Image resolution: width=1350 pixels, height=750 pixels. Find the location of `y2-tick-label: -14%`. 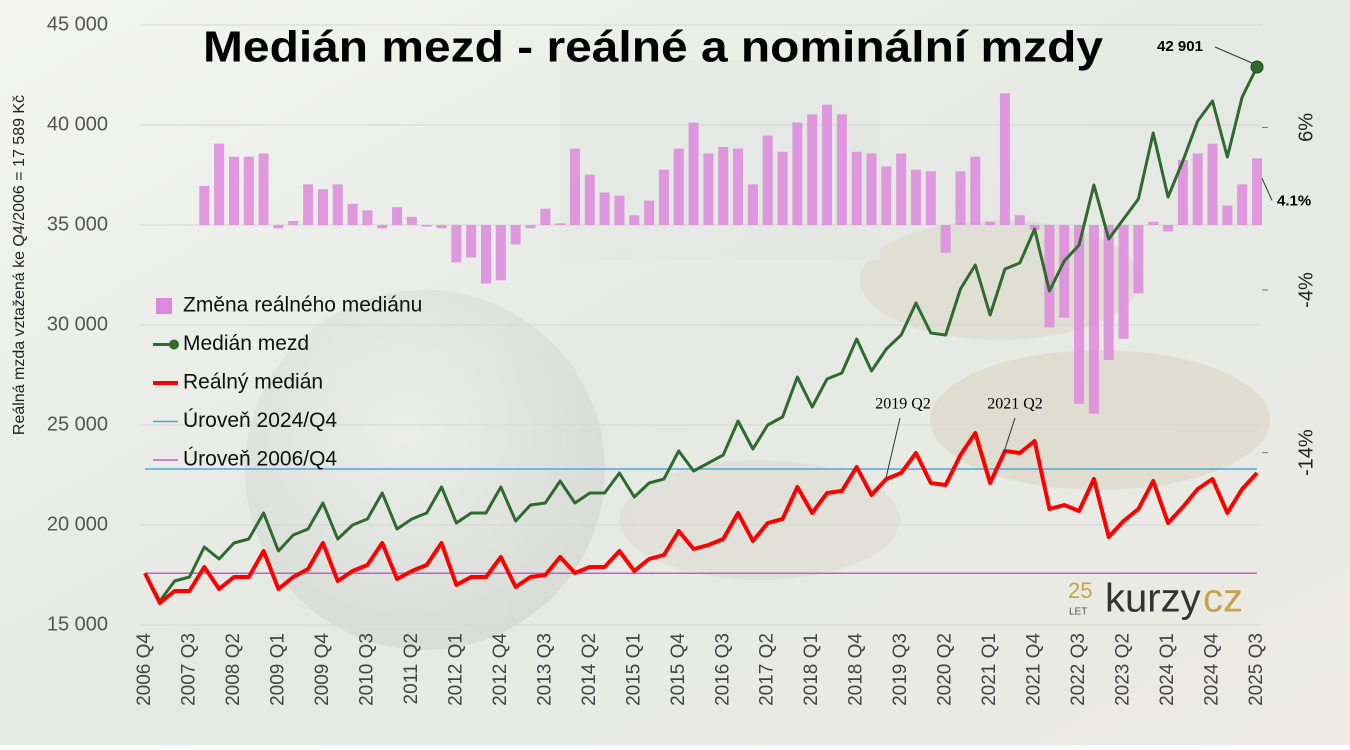

y2-tick-label: -14% is located at coordinates (1306, 452).